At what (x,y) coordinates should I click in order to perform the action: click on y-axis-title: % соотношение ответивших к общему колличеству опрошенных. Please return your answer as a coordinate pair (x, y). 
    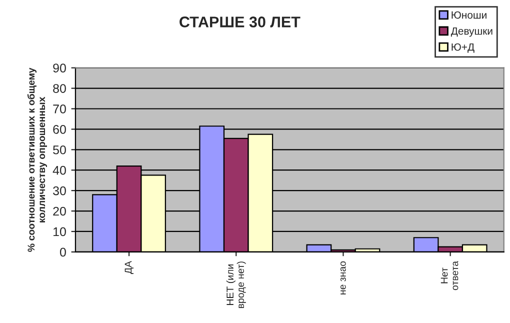
    Looking at the image, I should click on (37, 160).